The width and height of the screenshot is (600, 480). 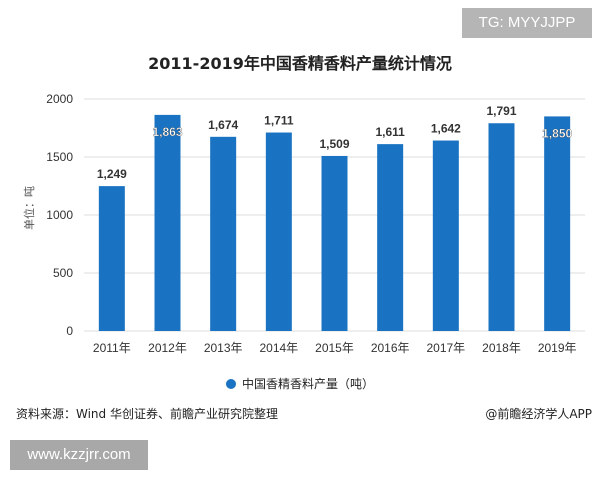 I want to click on data-label: 1,711, so click(x=279, y=121).